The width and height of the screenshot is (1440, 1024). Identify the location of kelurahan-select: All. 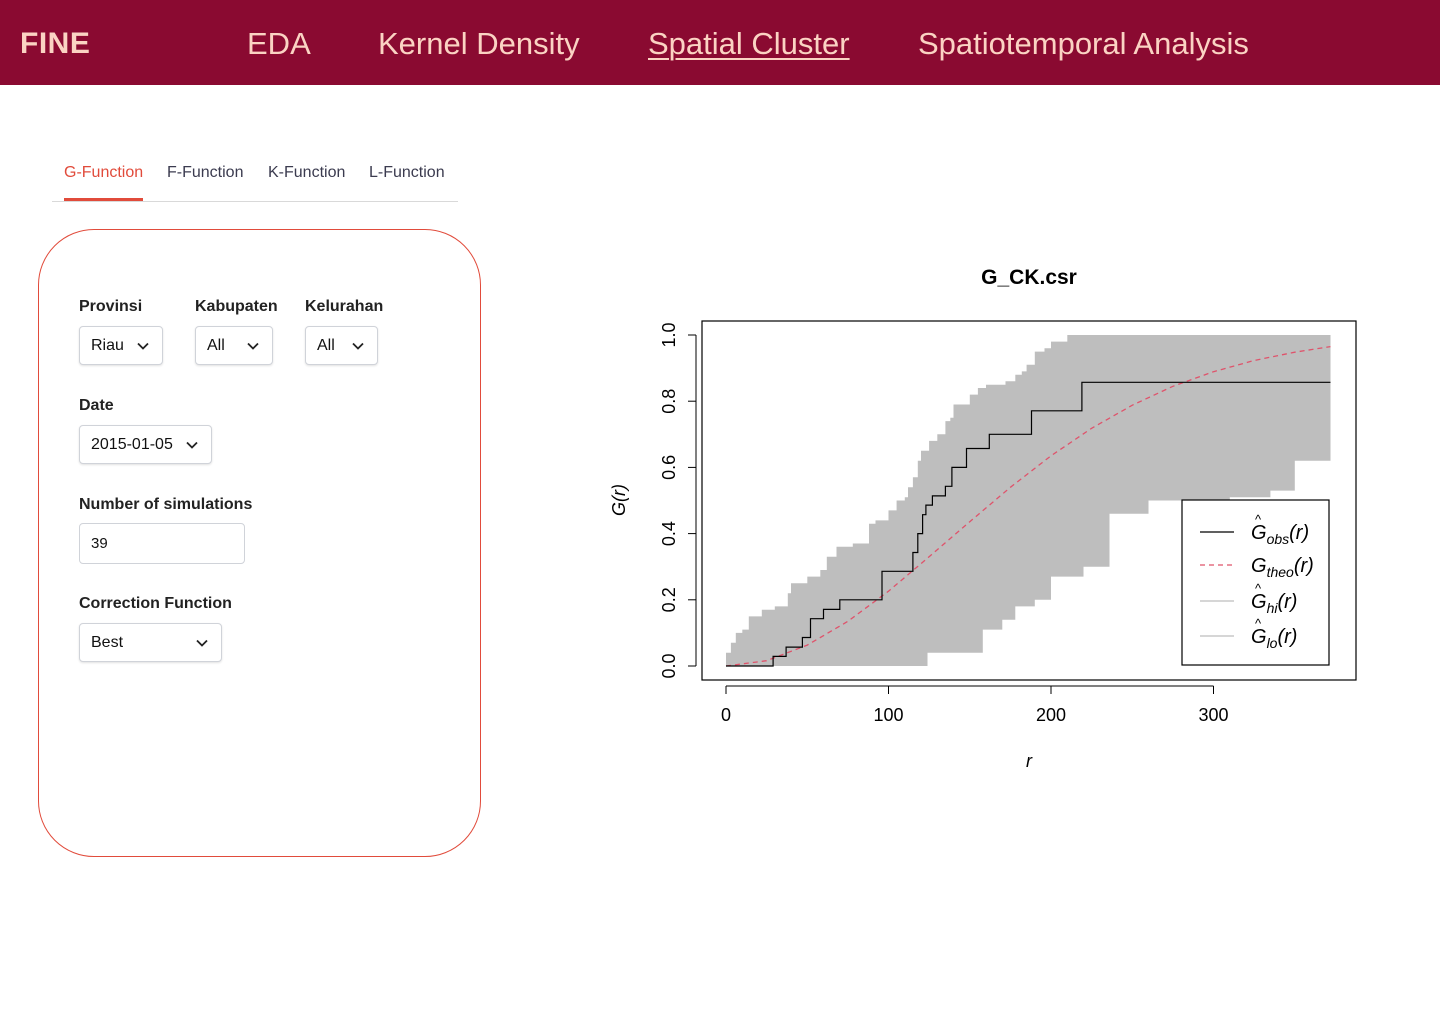
(341, 345).